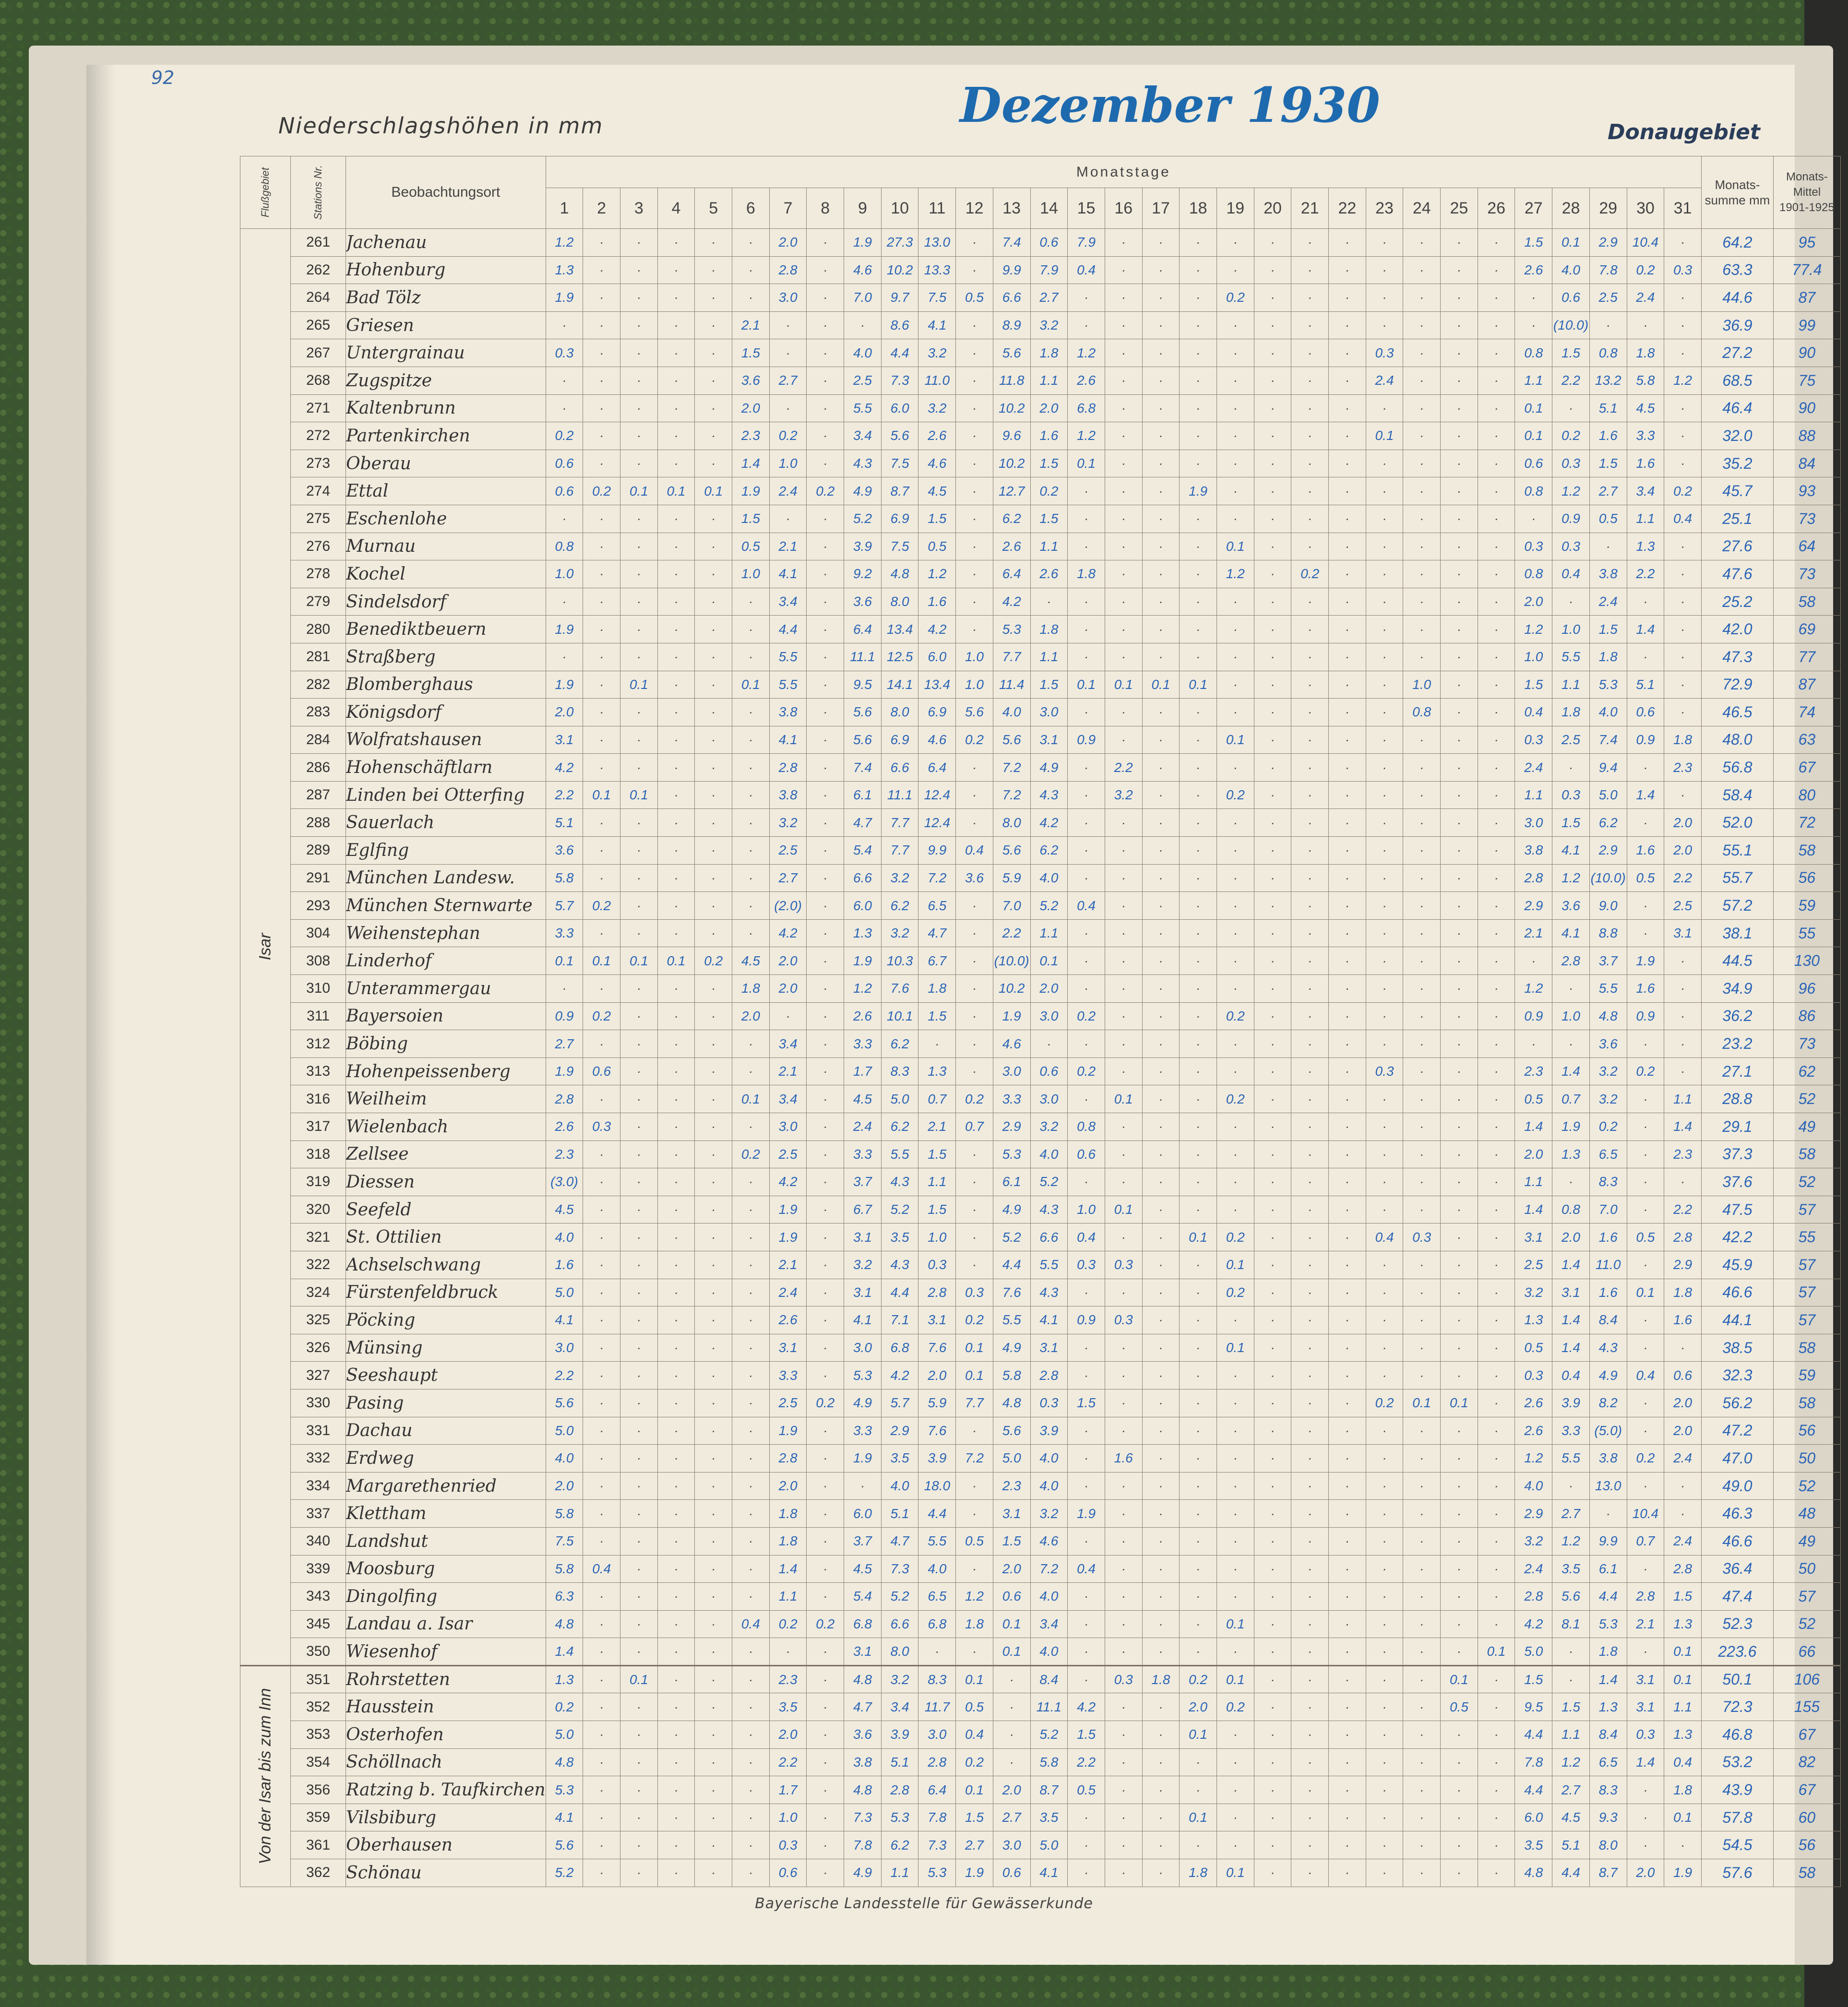  What do you see at coordinates (974, 1375) in the screenshot?
I see `daily-value: 0.1` at bounding box center [974, 1375].